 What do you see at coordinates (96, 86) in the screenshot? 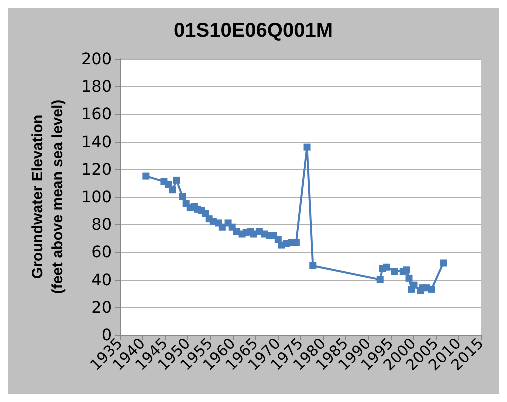
I see `y-tick-label: 180` at bounding box center [96, 86].